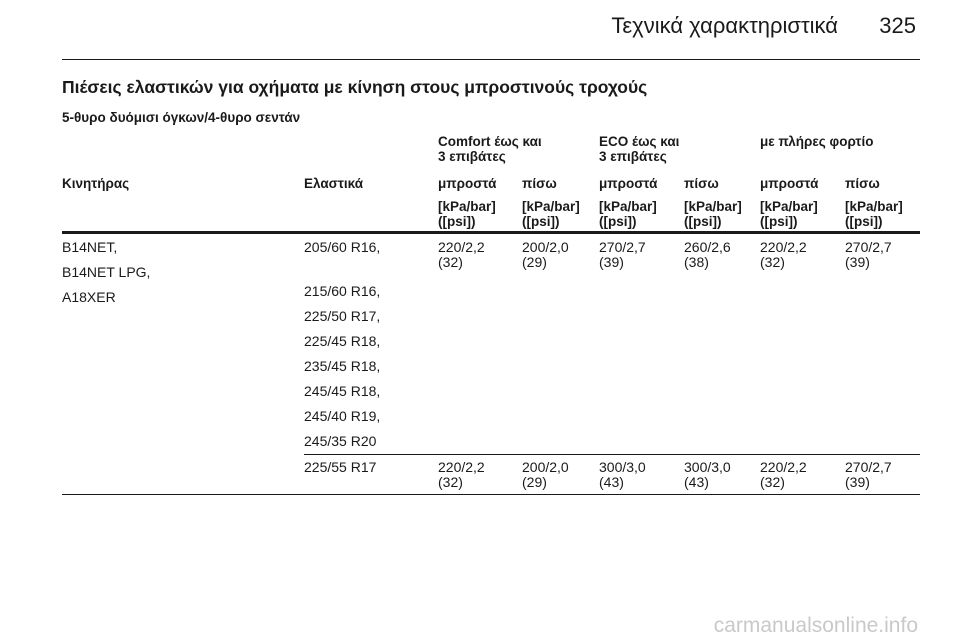 The image size is (960, 642). I want to click on group-header-full-load: με πλήρες φορτίο, so click(817, 141).